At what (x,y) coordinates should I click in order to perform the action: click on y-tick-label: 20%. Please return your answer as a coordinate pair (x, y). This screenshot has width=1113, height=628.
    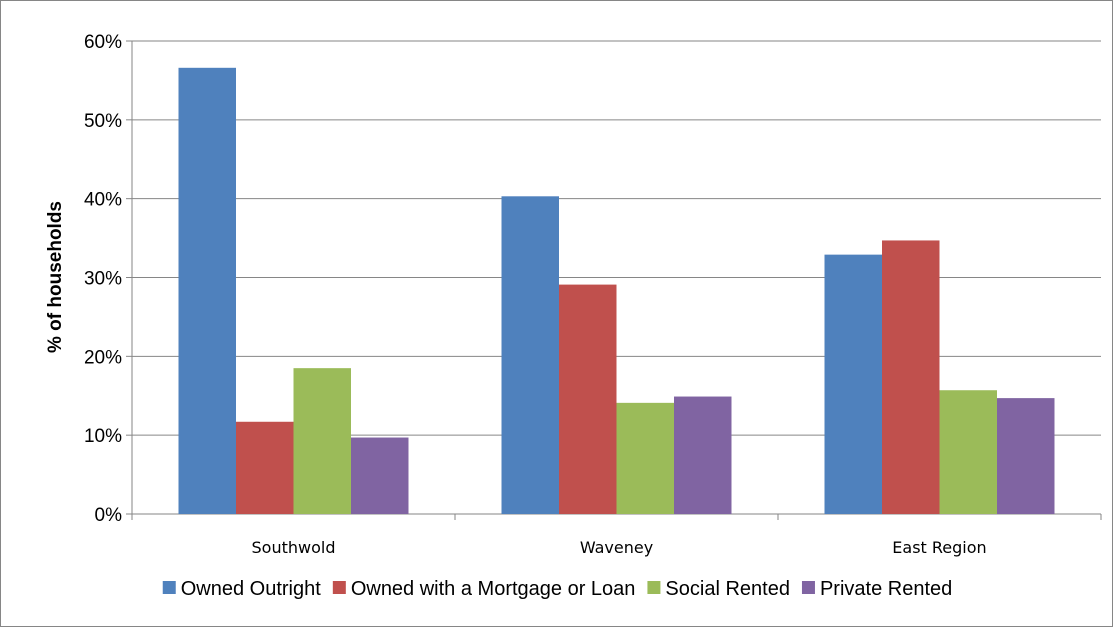
    Looking at the image, I should click on (103, 357).